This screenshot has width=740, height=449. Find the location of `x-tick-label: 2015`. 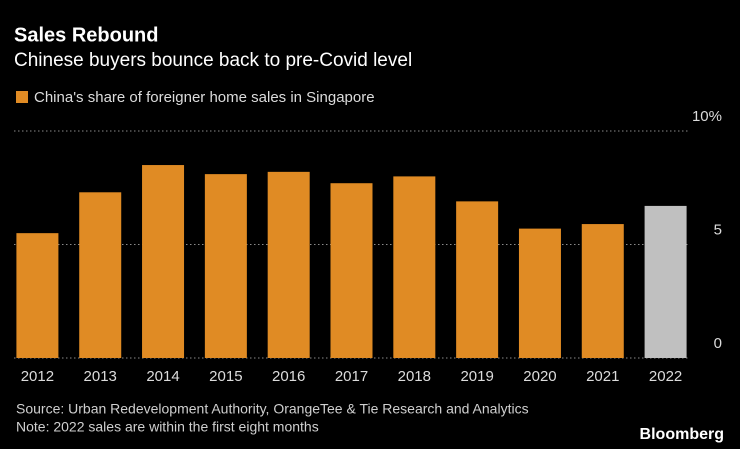

x-tick-label: 2015 is located at coordinates (225, 376).